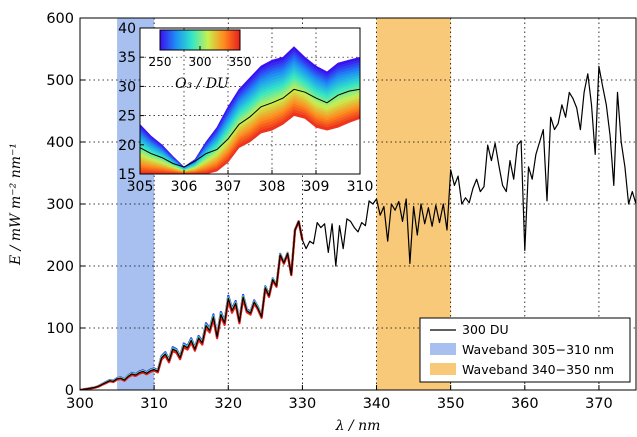  I want to click on x-axis-ticks: 300 310 320 330 340 350 360 370, so click(339, 398).